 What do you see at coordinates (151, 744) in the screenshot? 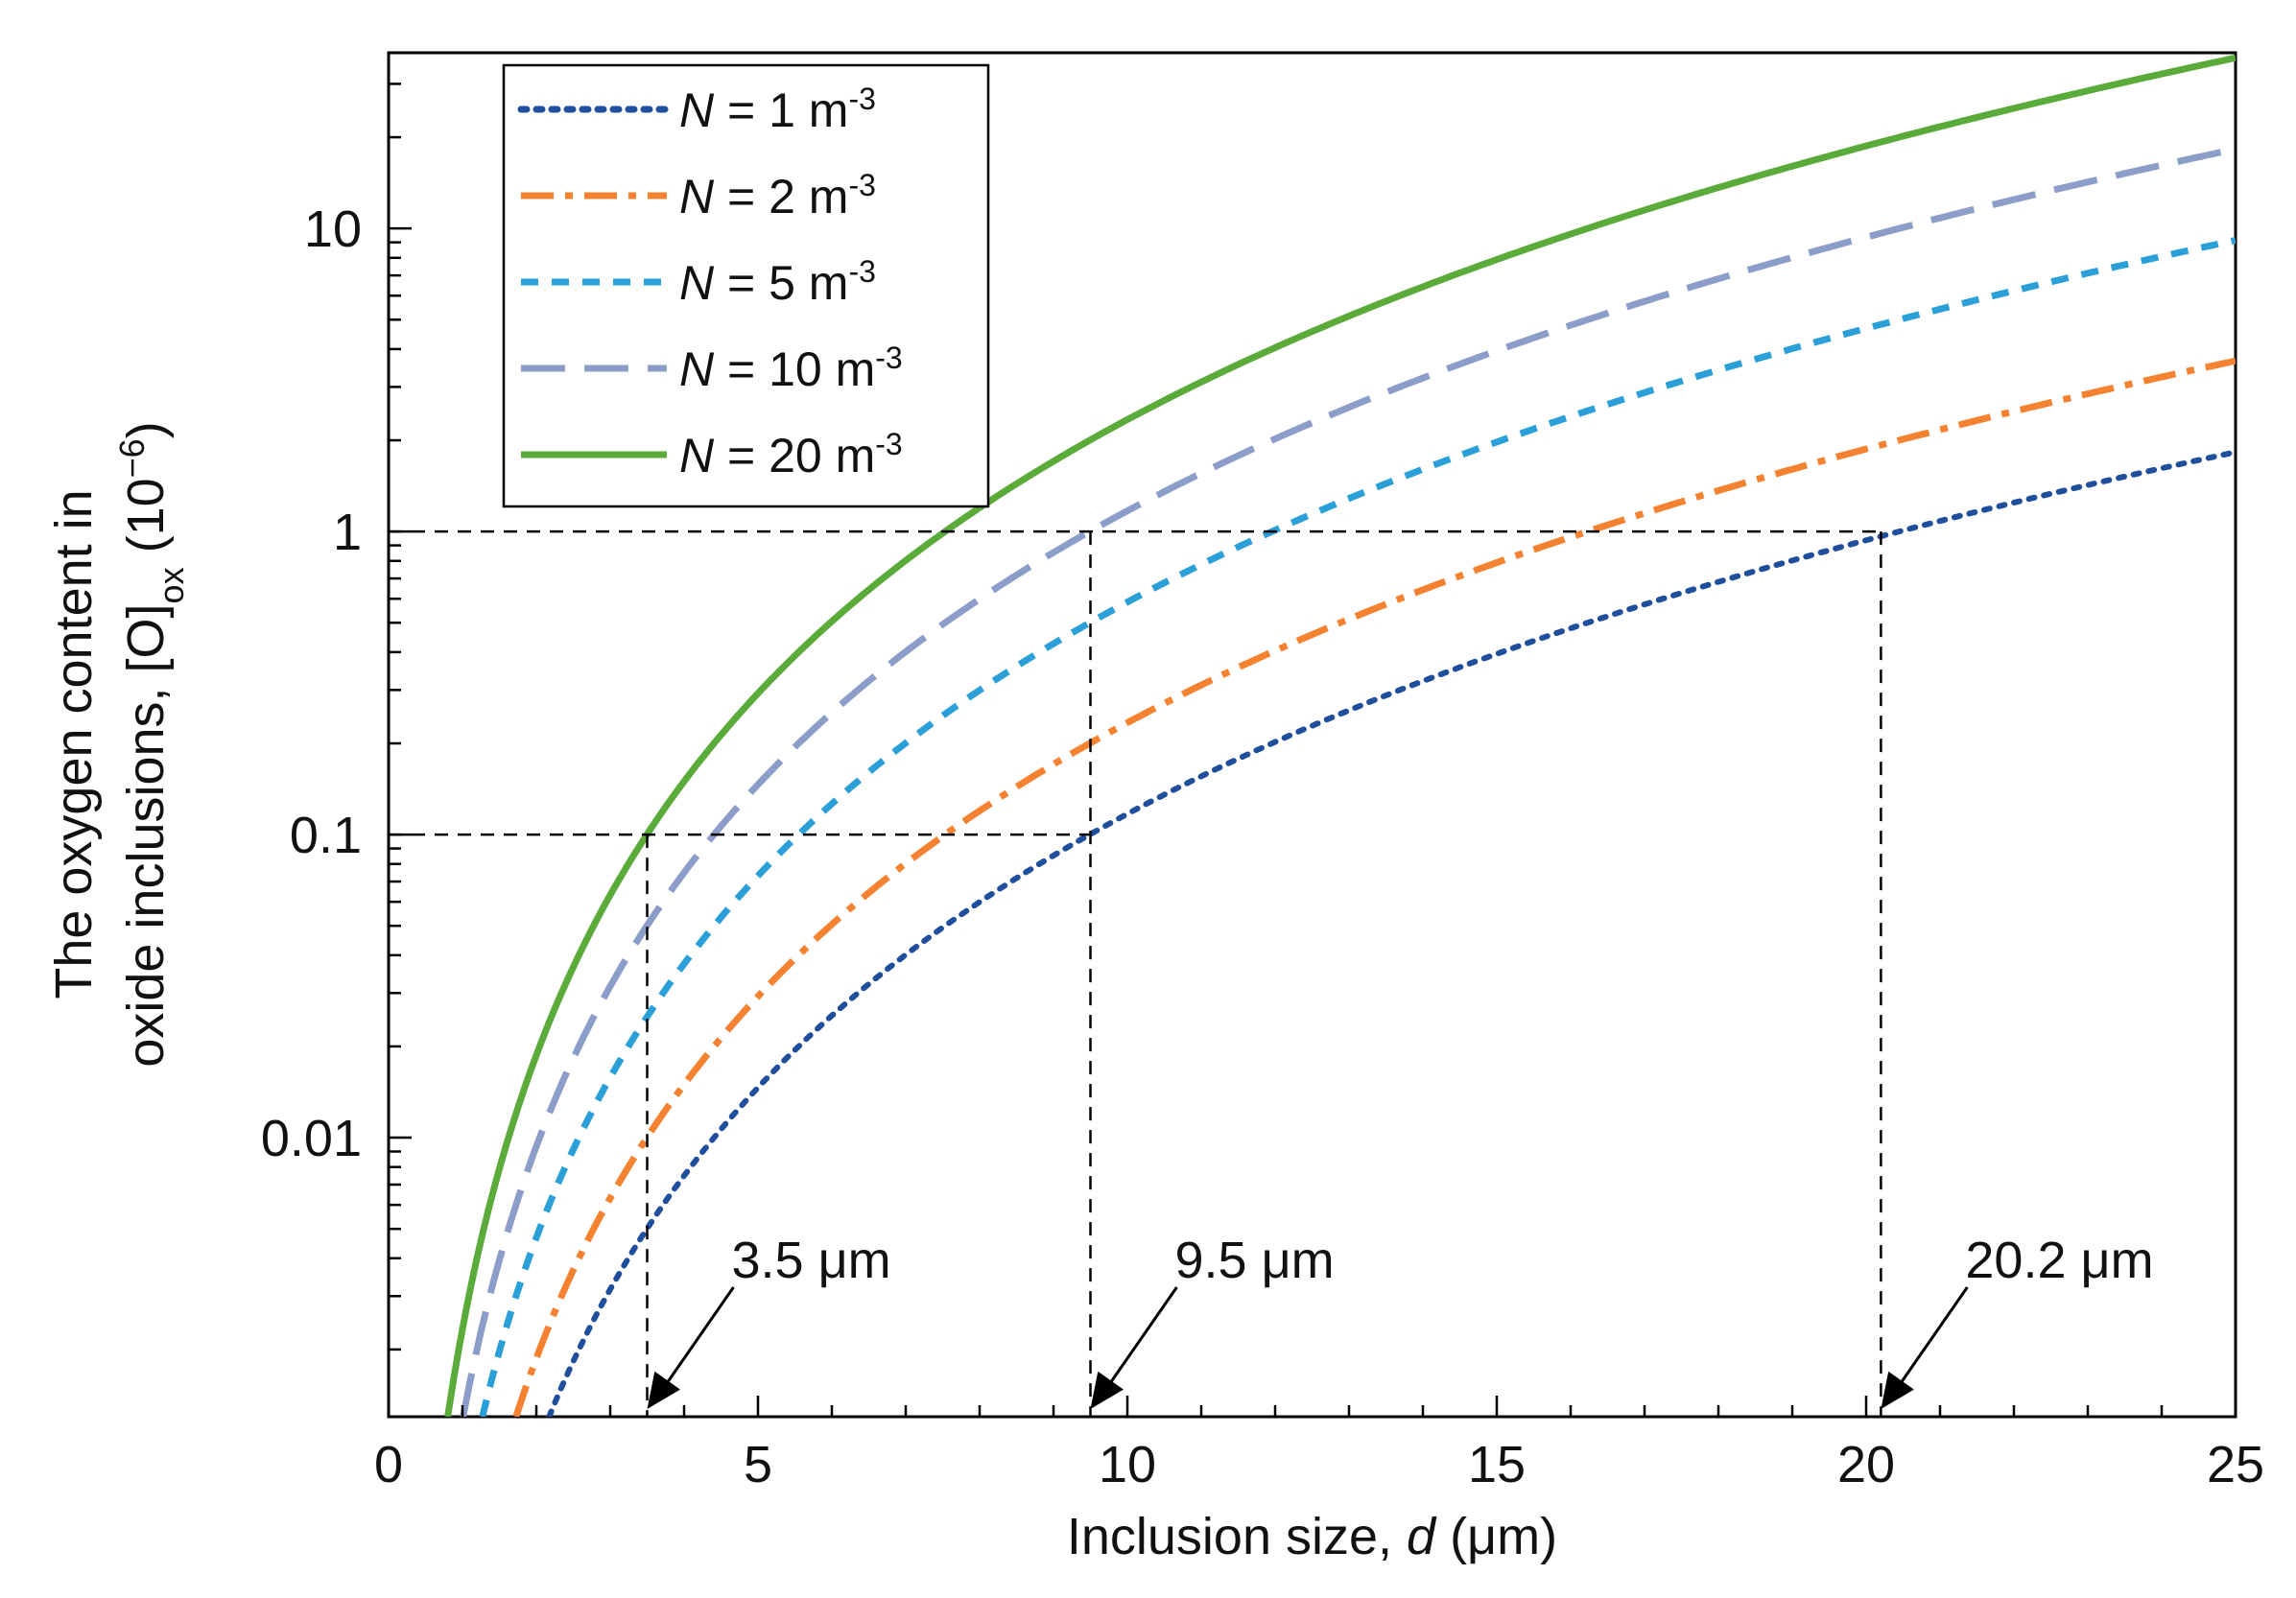
I see `y-axis-title-line2: oxide inclusions, [O]ox (10−6)` at bounding box center [151, 744].